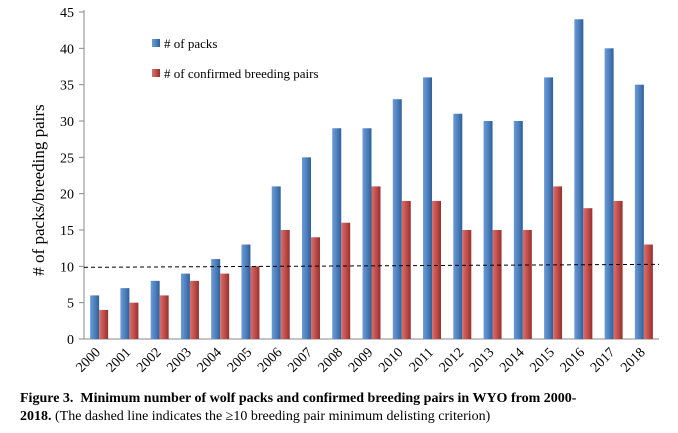  I want to click on y-tick-label: 40, so click(67, 49).